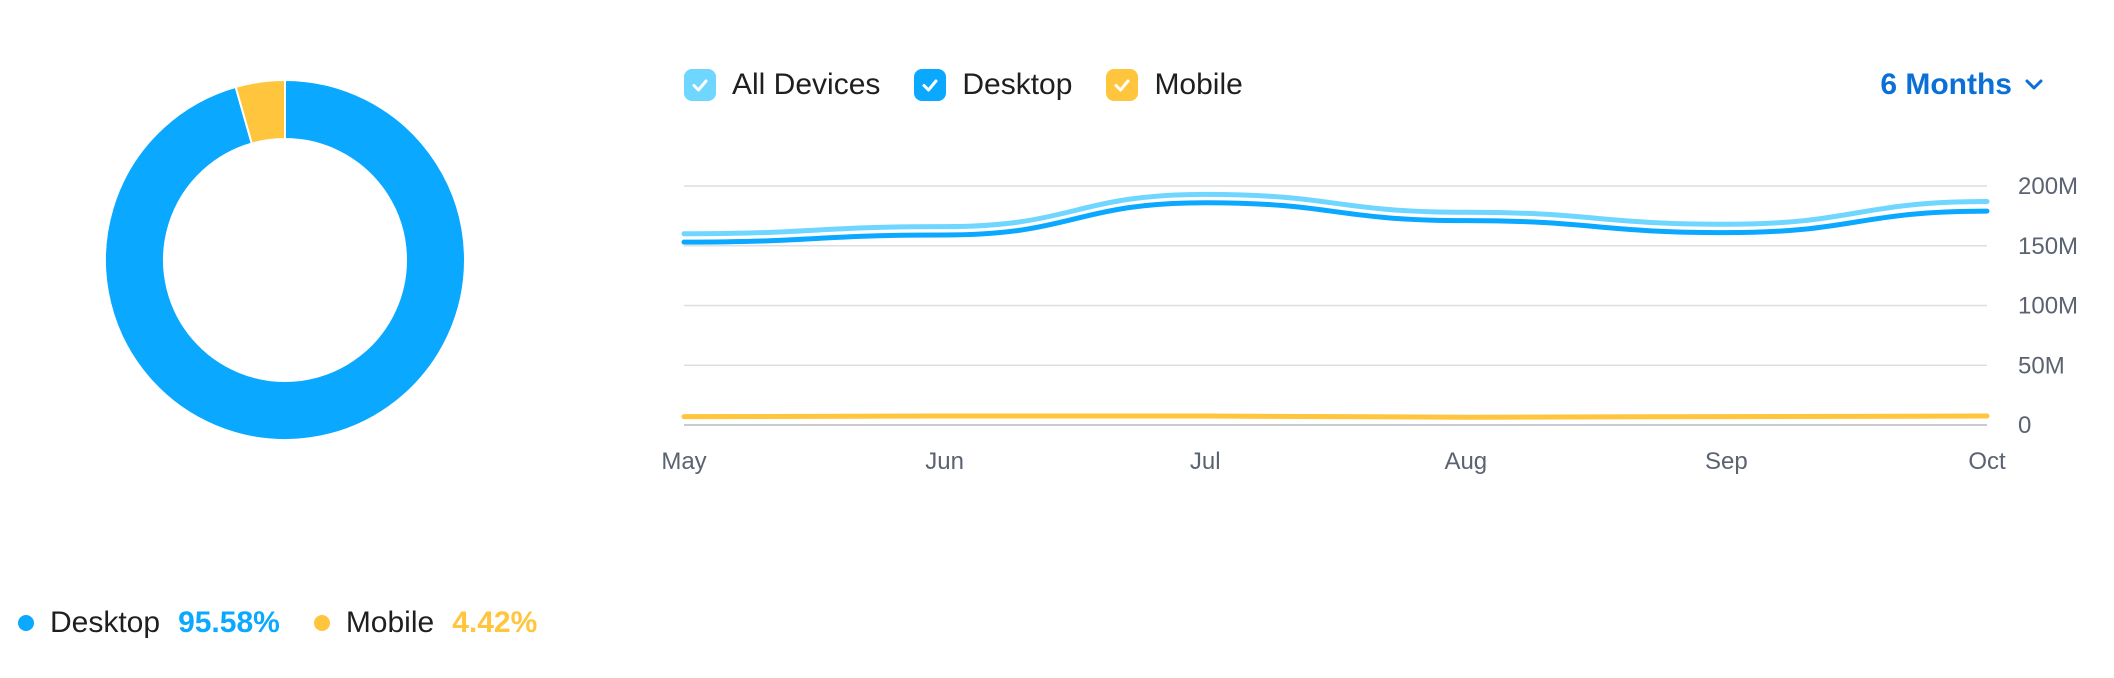 This screenshot has width=2114, height=678. I want to click on series-toggle-group: All Devices Desktop Mobile, so click(980, 85).